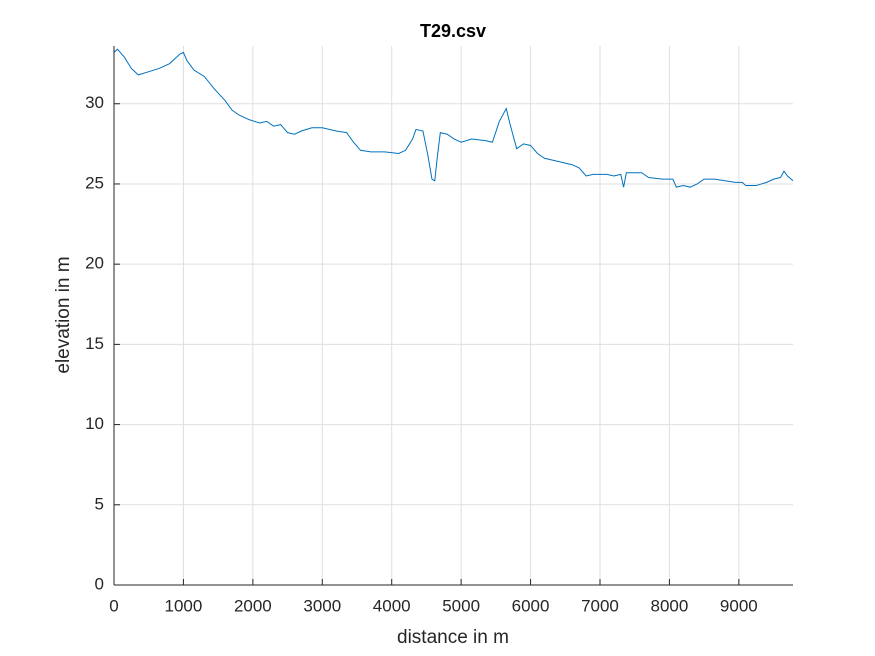 This screenshot has height=656, width=875. Describe the element at coordinates (94, 423) in the screenshot. I see `y-tick-label: 10` at that location.